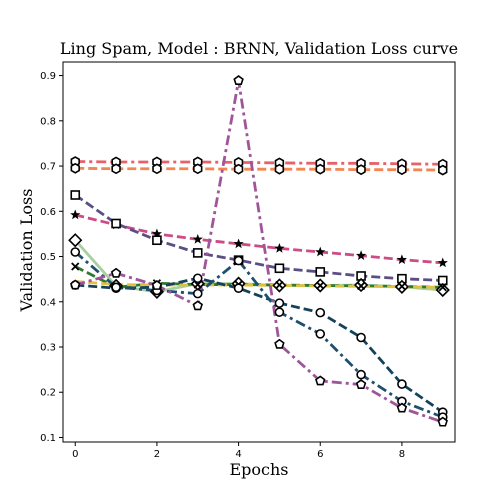 This screenshot has width=504, height=504. What do you see at coordinates (48, 76) in the screenshot?
I see `y-tick-label: 0.9` at bounding box center [48, 76].